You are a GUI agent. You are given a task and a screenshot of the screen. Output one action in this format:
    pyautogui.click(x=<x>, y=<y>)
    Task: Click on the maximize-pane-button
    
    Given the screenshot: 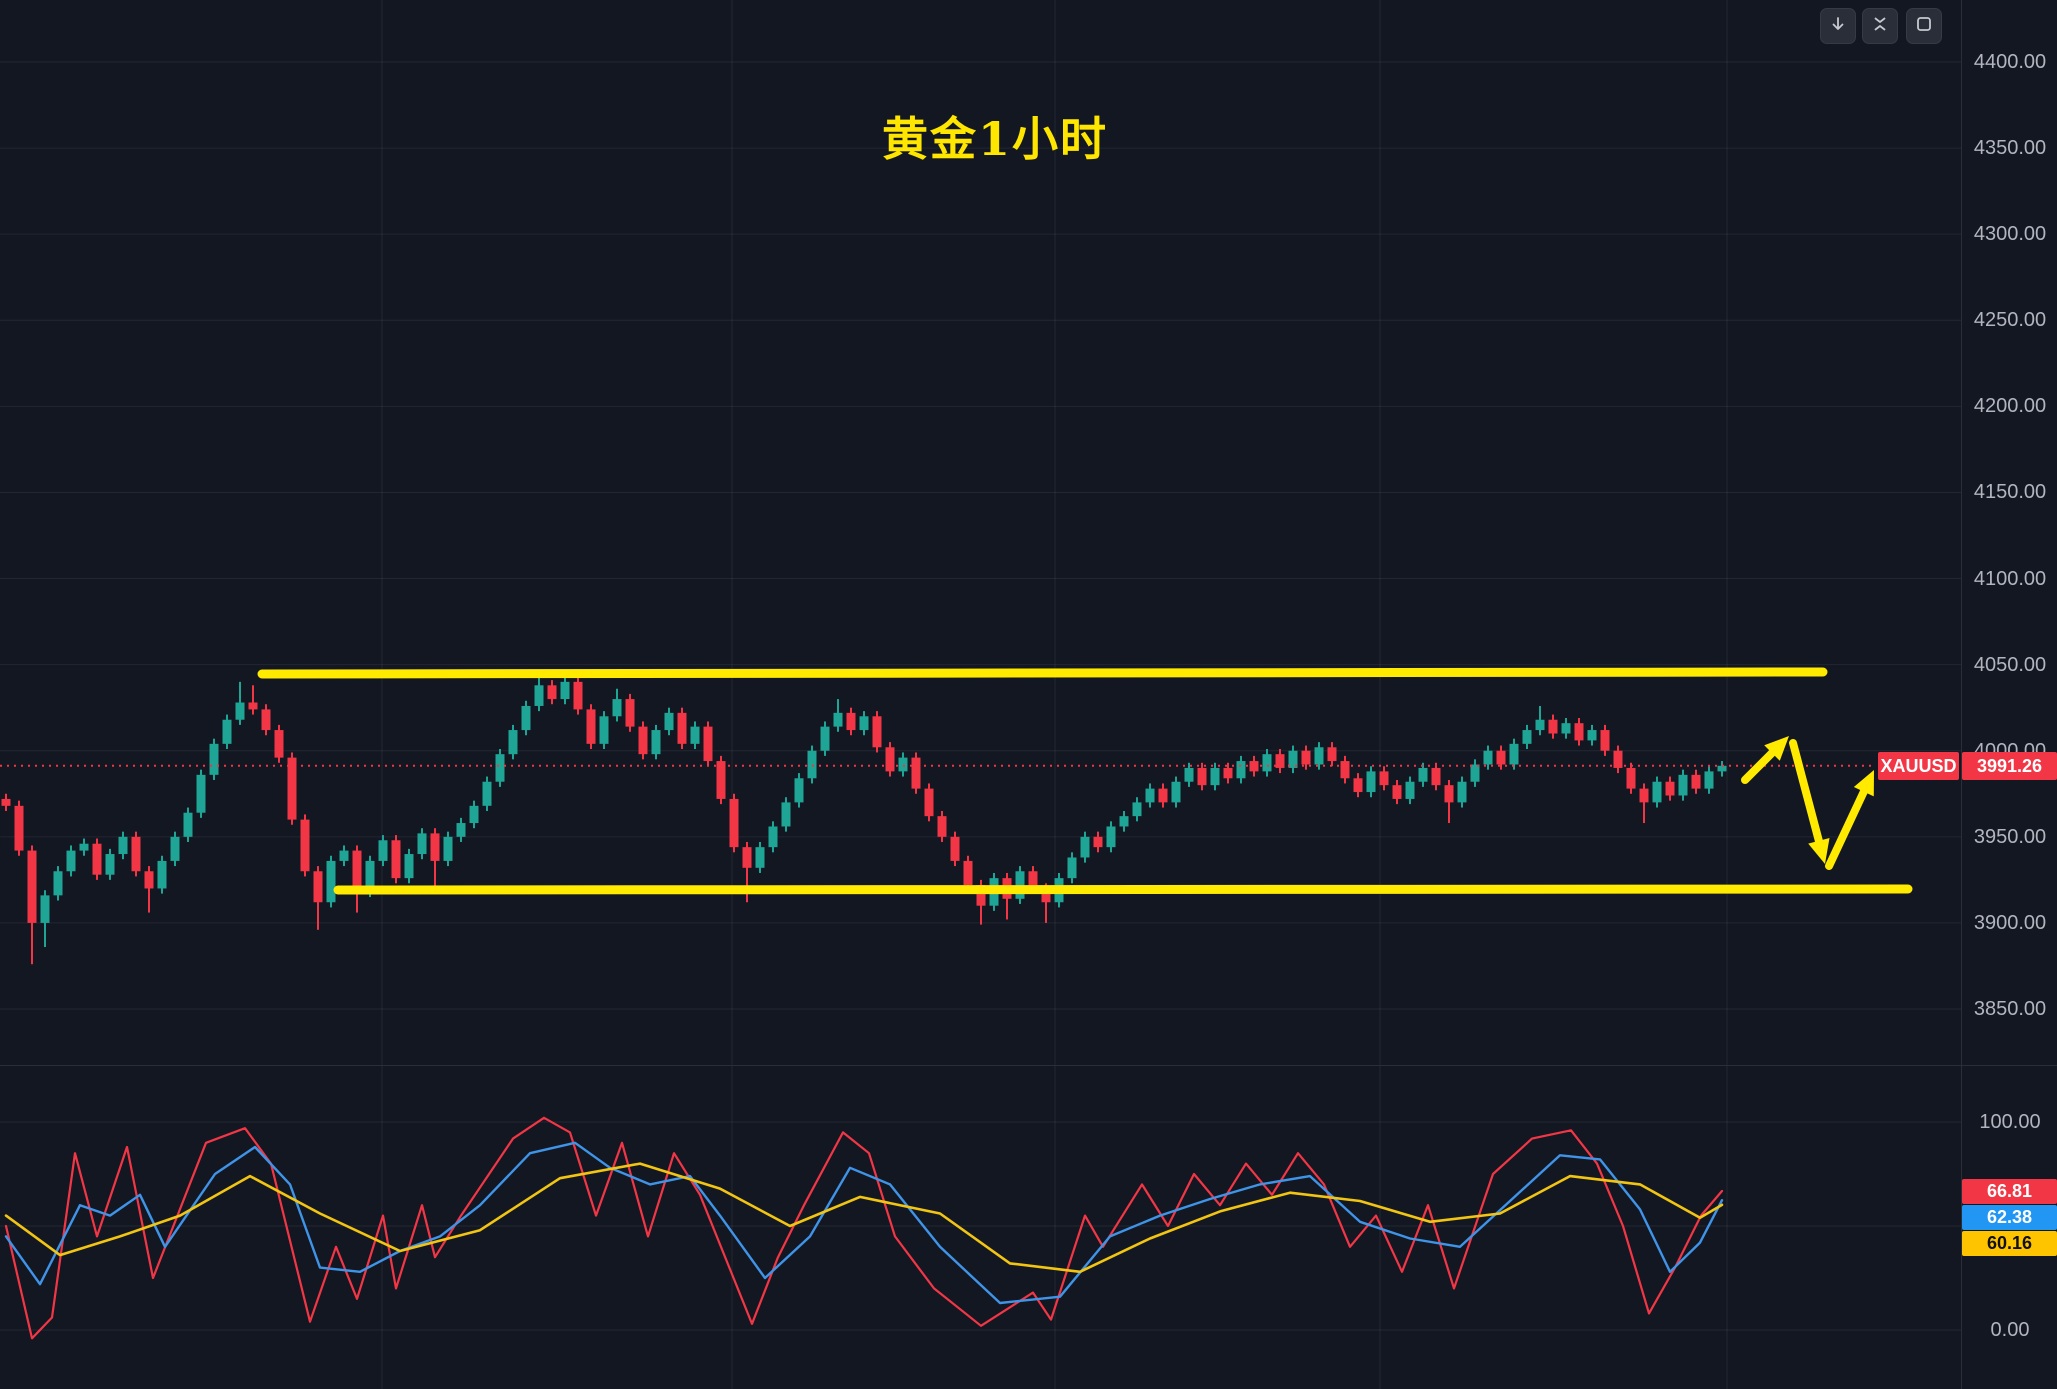 What is the action you would take?
    pyautogui.click(x=1924, y=26)
    